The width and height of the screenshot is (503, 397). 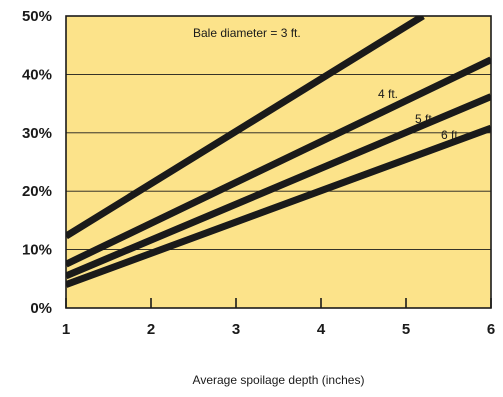 I want to click on y-tick-label-50: 50%, so click(x=37, y=16).